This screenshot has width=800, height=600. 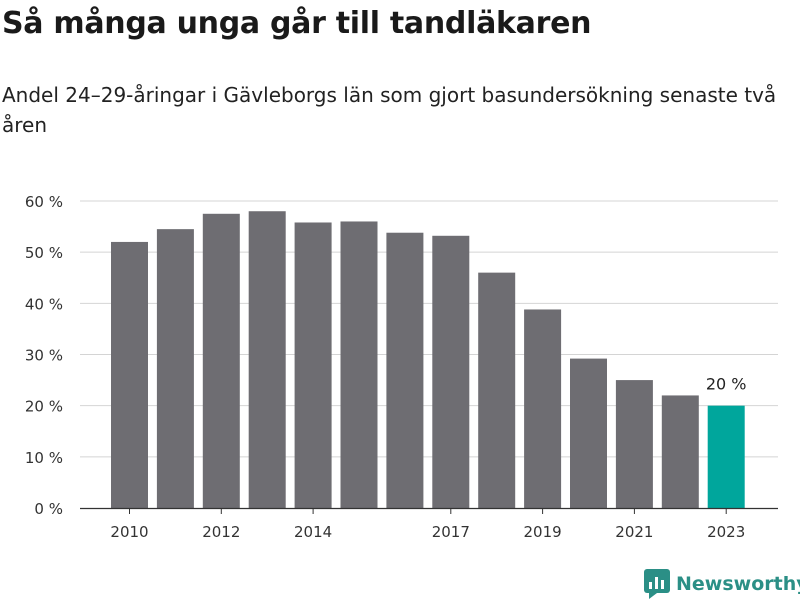 I want to click on bar-2016, so click(x=405, y=370).